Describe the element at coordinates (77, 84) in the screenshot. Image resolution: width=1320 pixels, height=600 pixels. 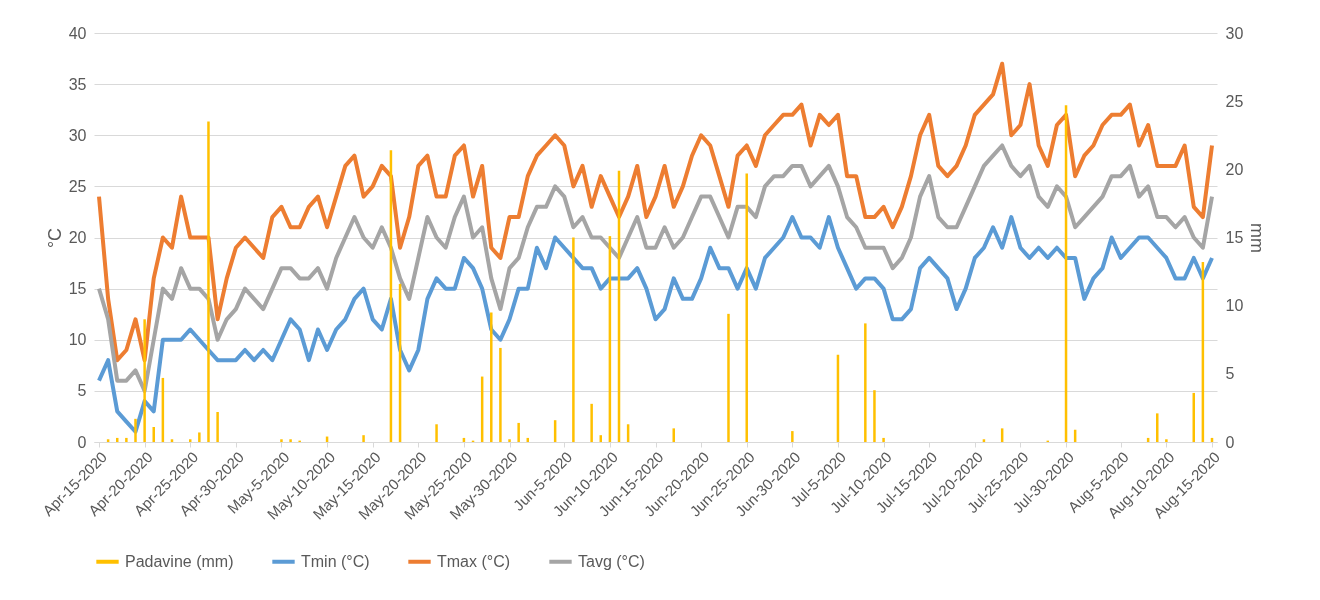
I see `y-tick-label: 35` at that location.